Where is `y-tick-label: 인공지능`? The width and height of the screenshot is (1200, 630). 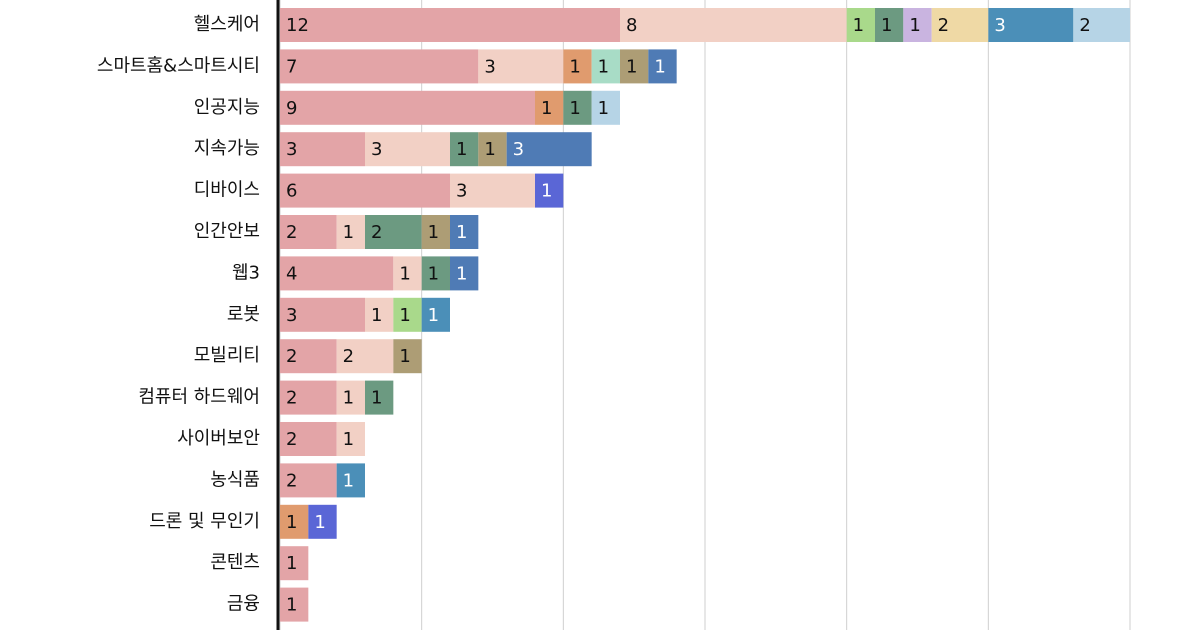
y-tick-label: 인공지능 is located at coordinates (227, 107).